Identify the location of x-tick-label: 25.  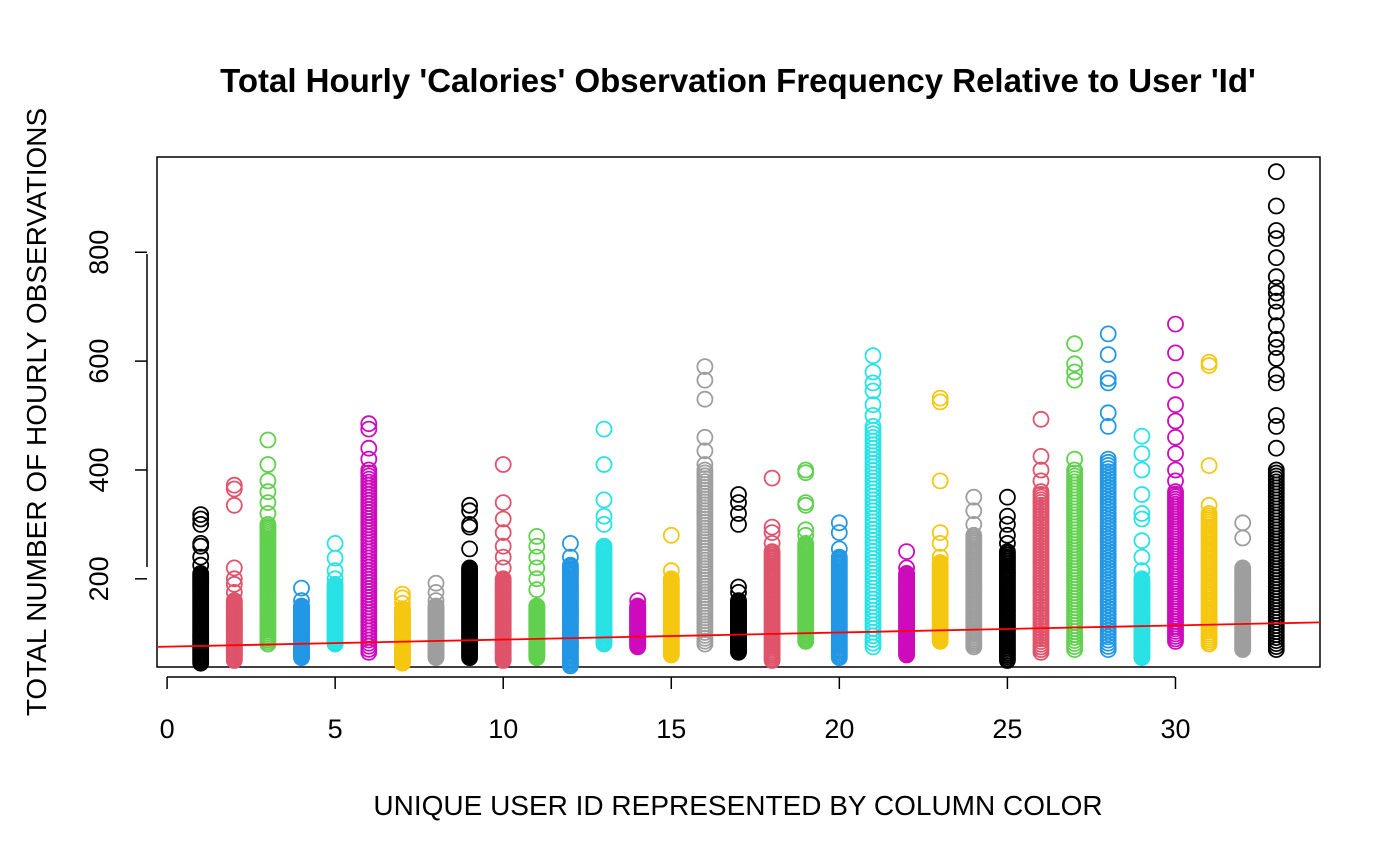
(1007, 729).